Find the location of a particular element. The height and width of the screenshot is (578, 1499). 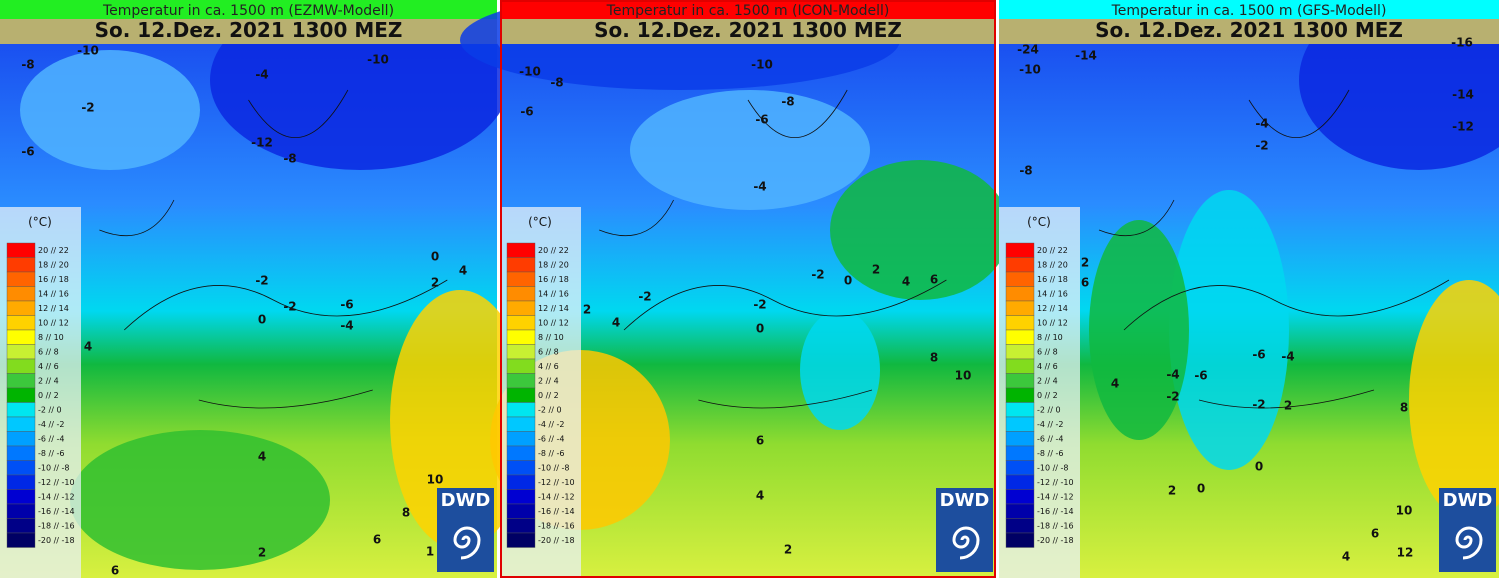

legend-label: 2 // 4 is located at coordinates (48, 381).